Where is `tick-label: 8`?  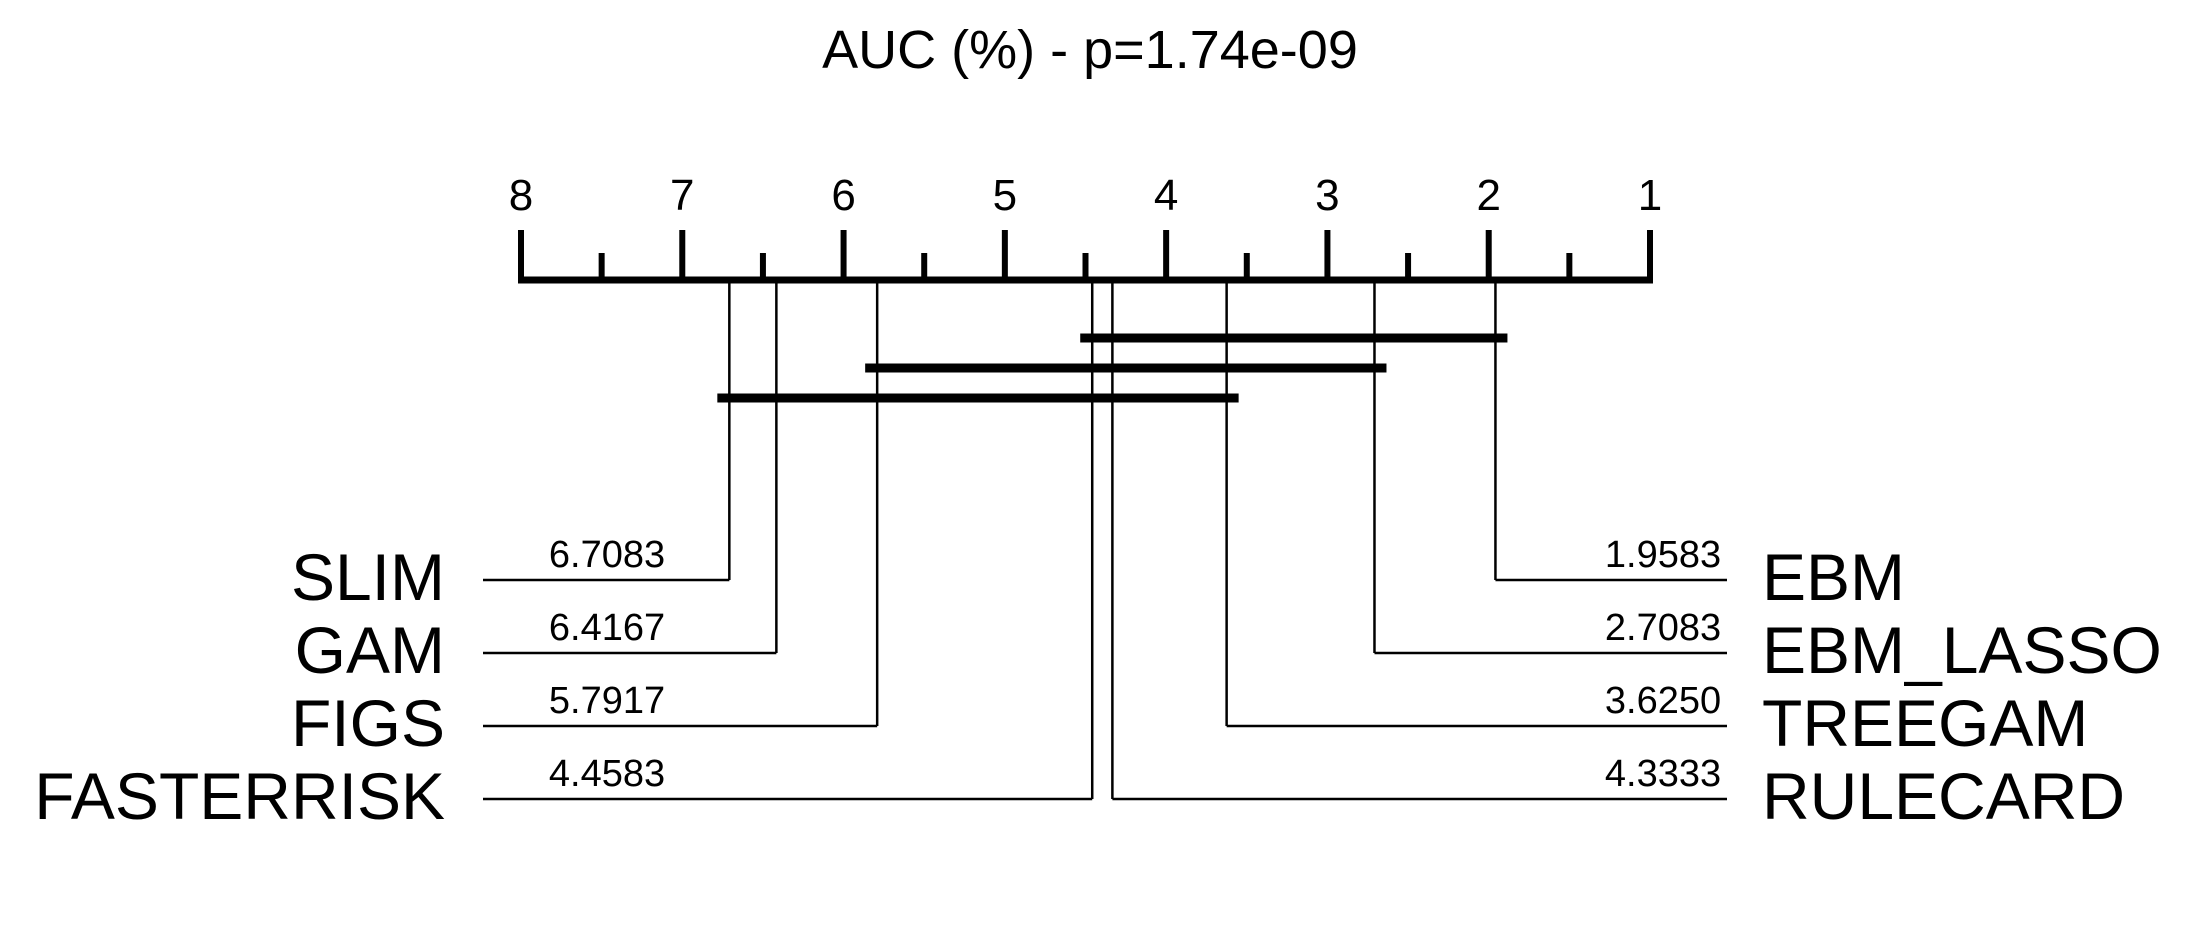 tick-label: 8 is located at coordinates (521, 195).